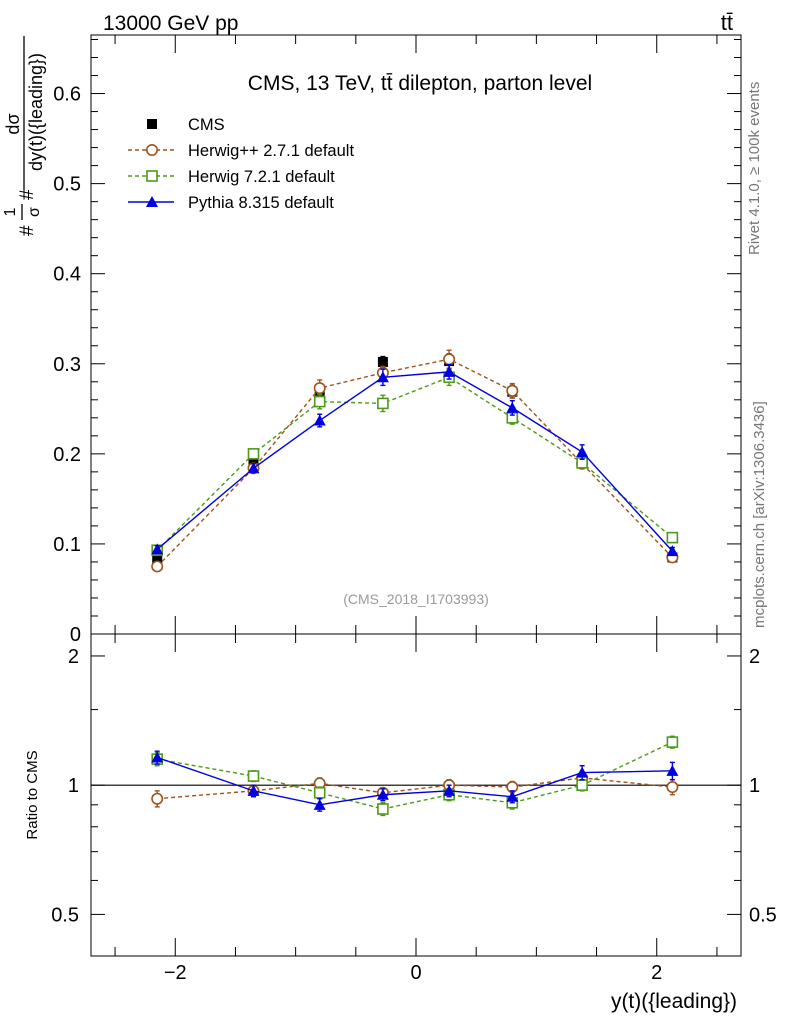  Describe the element at coordinates (27, 230) in the screenshot. I see `main-y-label-hash1: #` at that location.